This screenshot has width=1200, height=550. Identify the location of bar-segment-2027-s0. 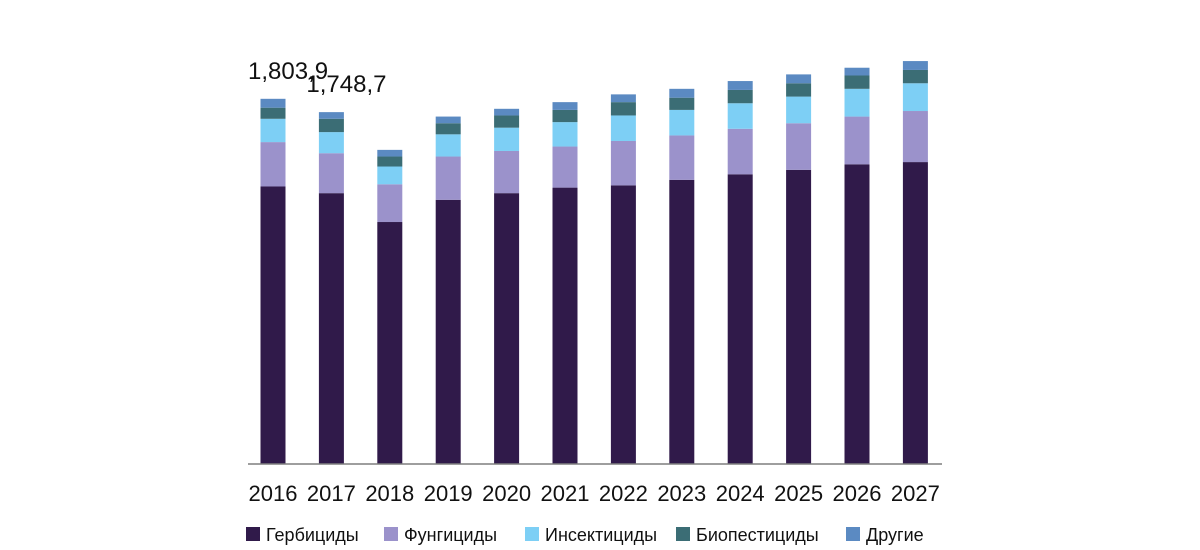
(915, 313).